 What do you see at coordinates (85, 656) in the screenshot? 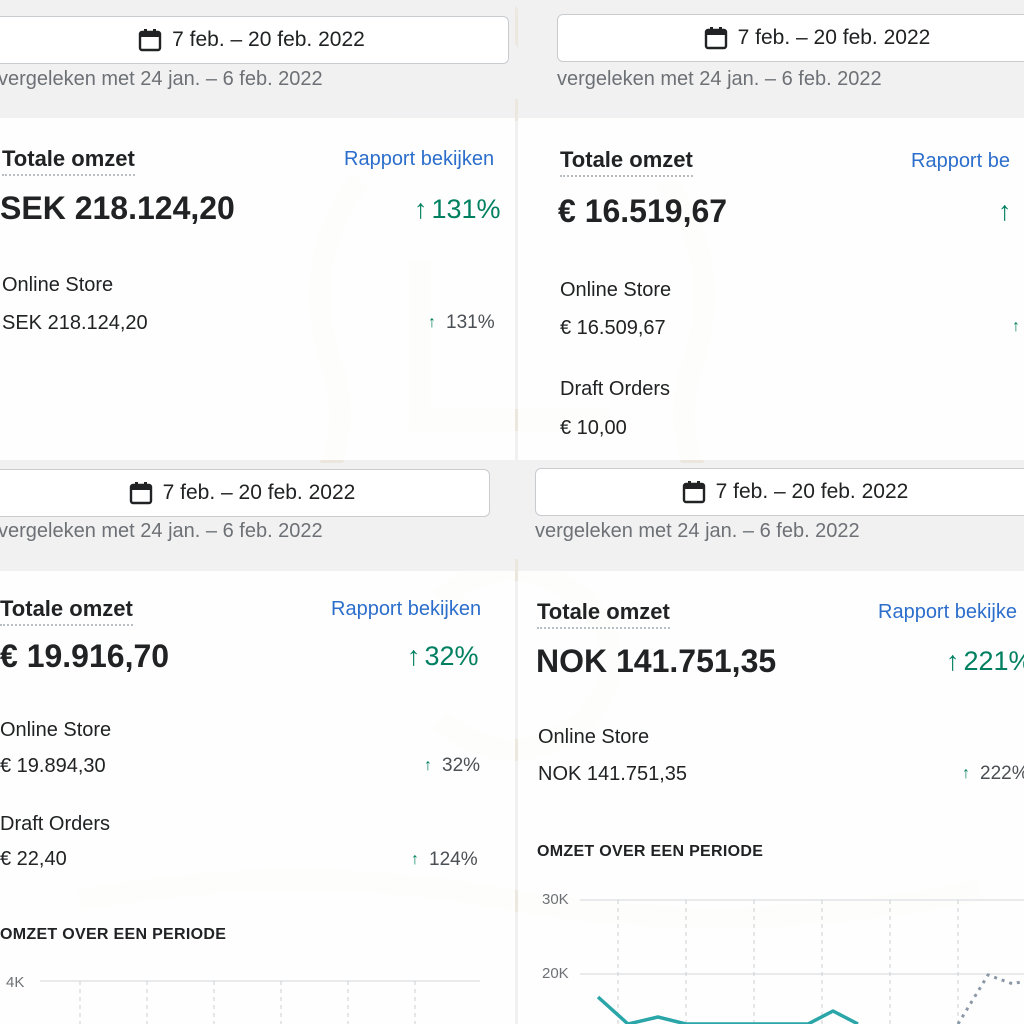
I see `total-revenue-amount: € 19.916,70` at bounding box center [85, 656].